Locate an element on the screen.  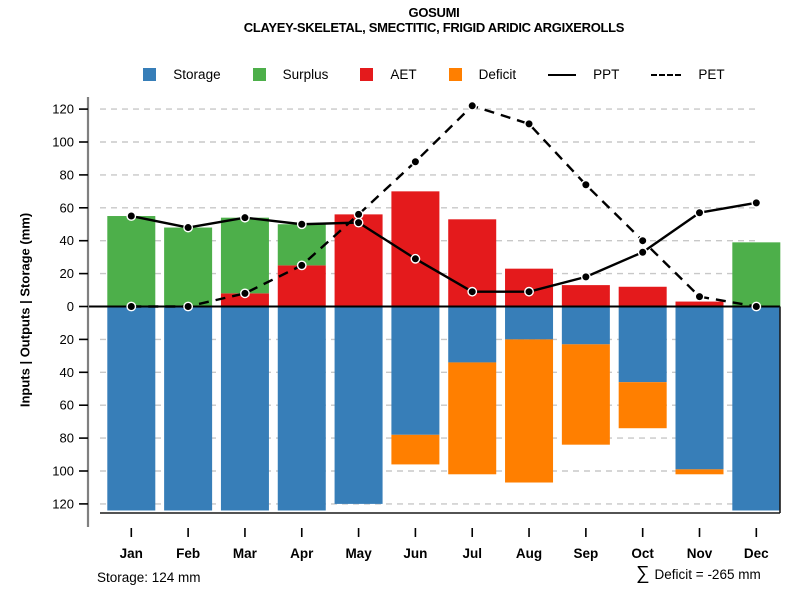
legend-label-ppt: PPT is located at coordinates (606, 74).